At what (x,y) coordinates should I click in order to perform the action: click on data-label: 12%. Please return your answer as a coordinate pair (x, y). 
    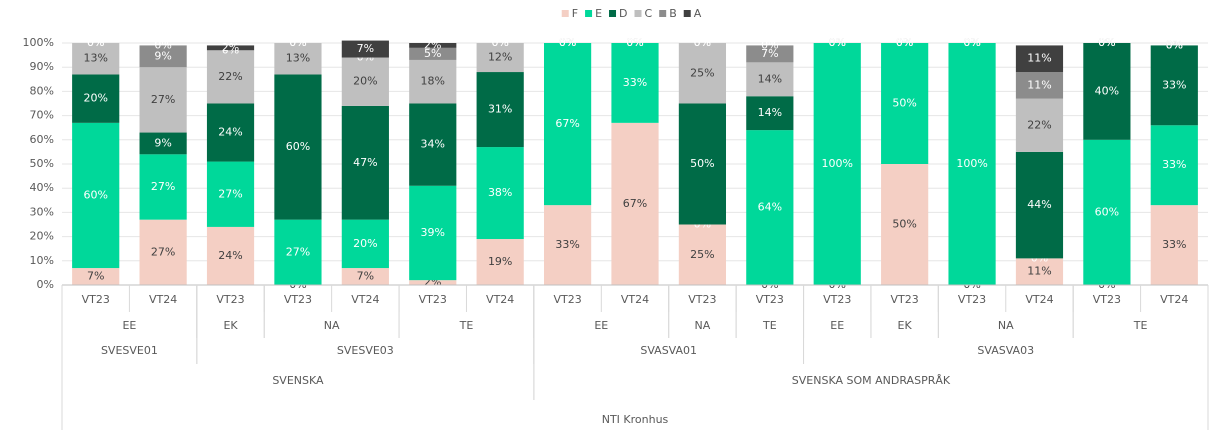
    Looking at the image, I should click on (500, 57).